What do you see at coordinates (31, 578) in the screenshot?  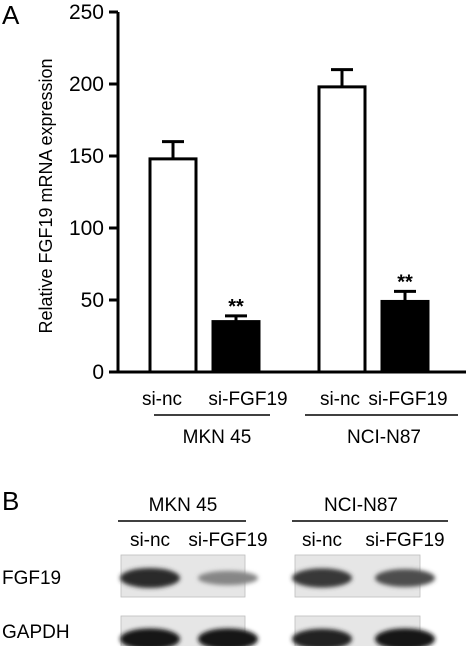 I see `blot-row-label: FGF19` at bounding box center [31, 578].